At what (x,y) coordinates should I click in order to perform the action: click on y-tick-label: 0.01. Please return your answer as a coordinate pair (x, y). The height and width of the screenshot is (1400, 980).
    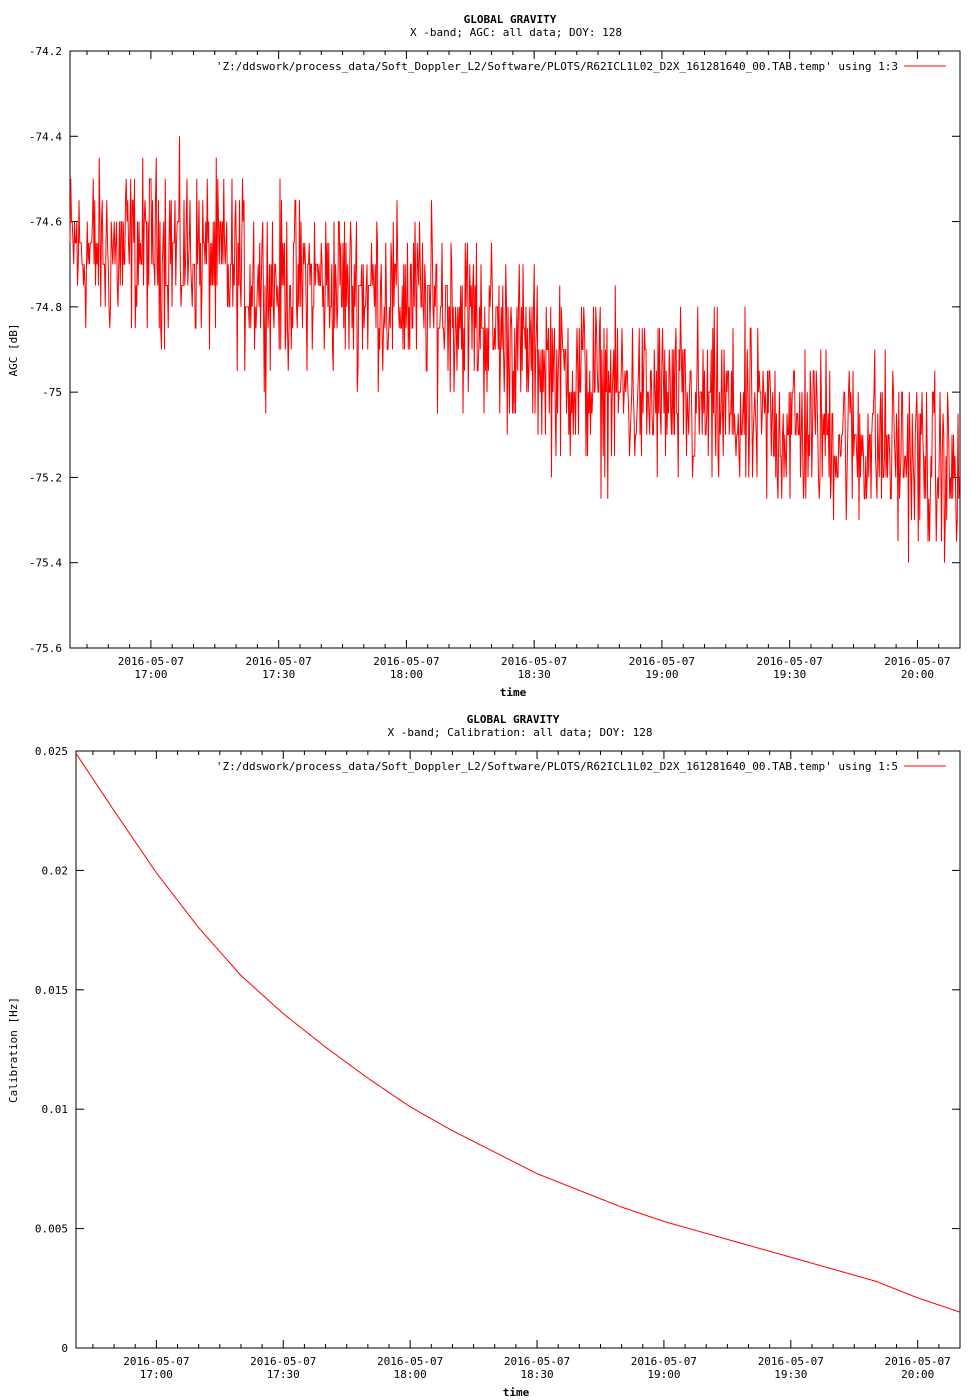
    Looking at the image, I should click on (55, 1109).